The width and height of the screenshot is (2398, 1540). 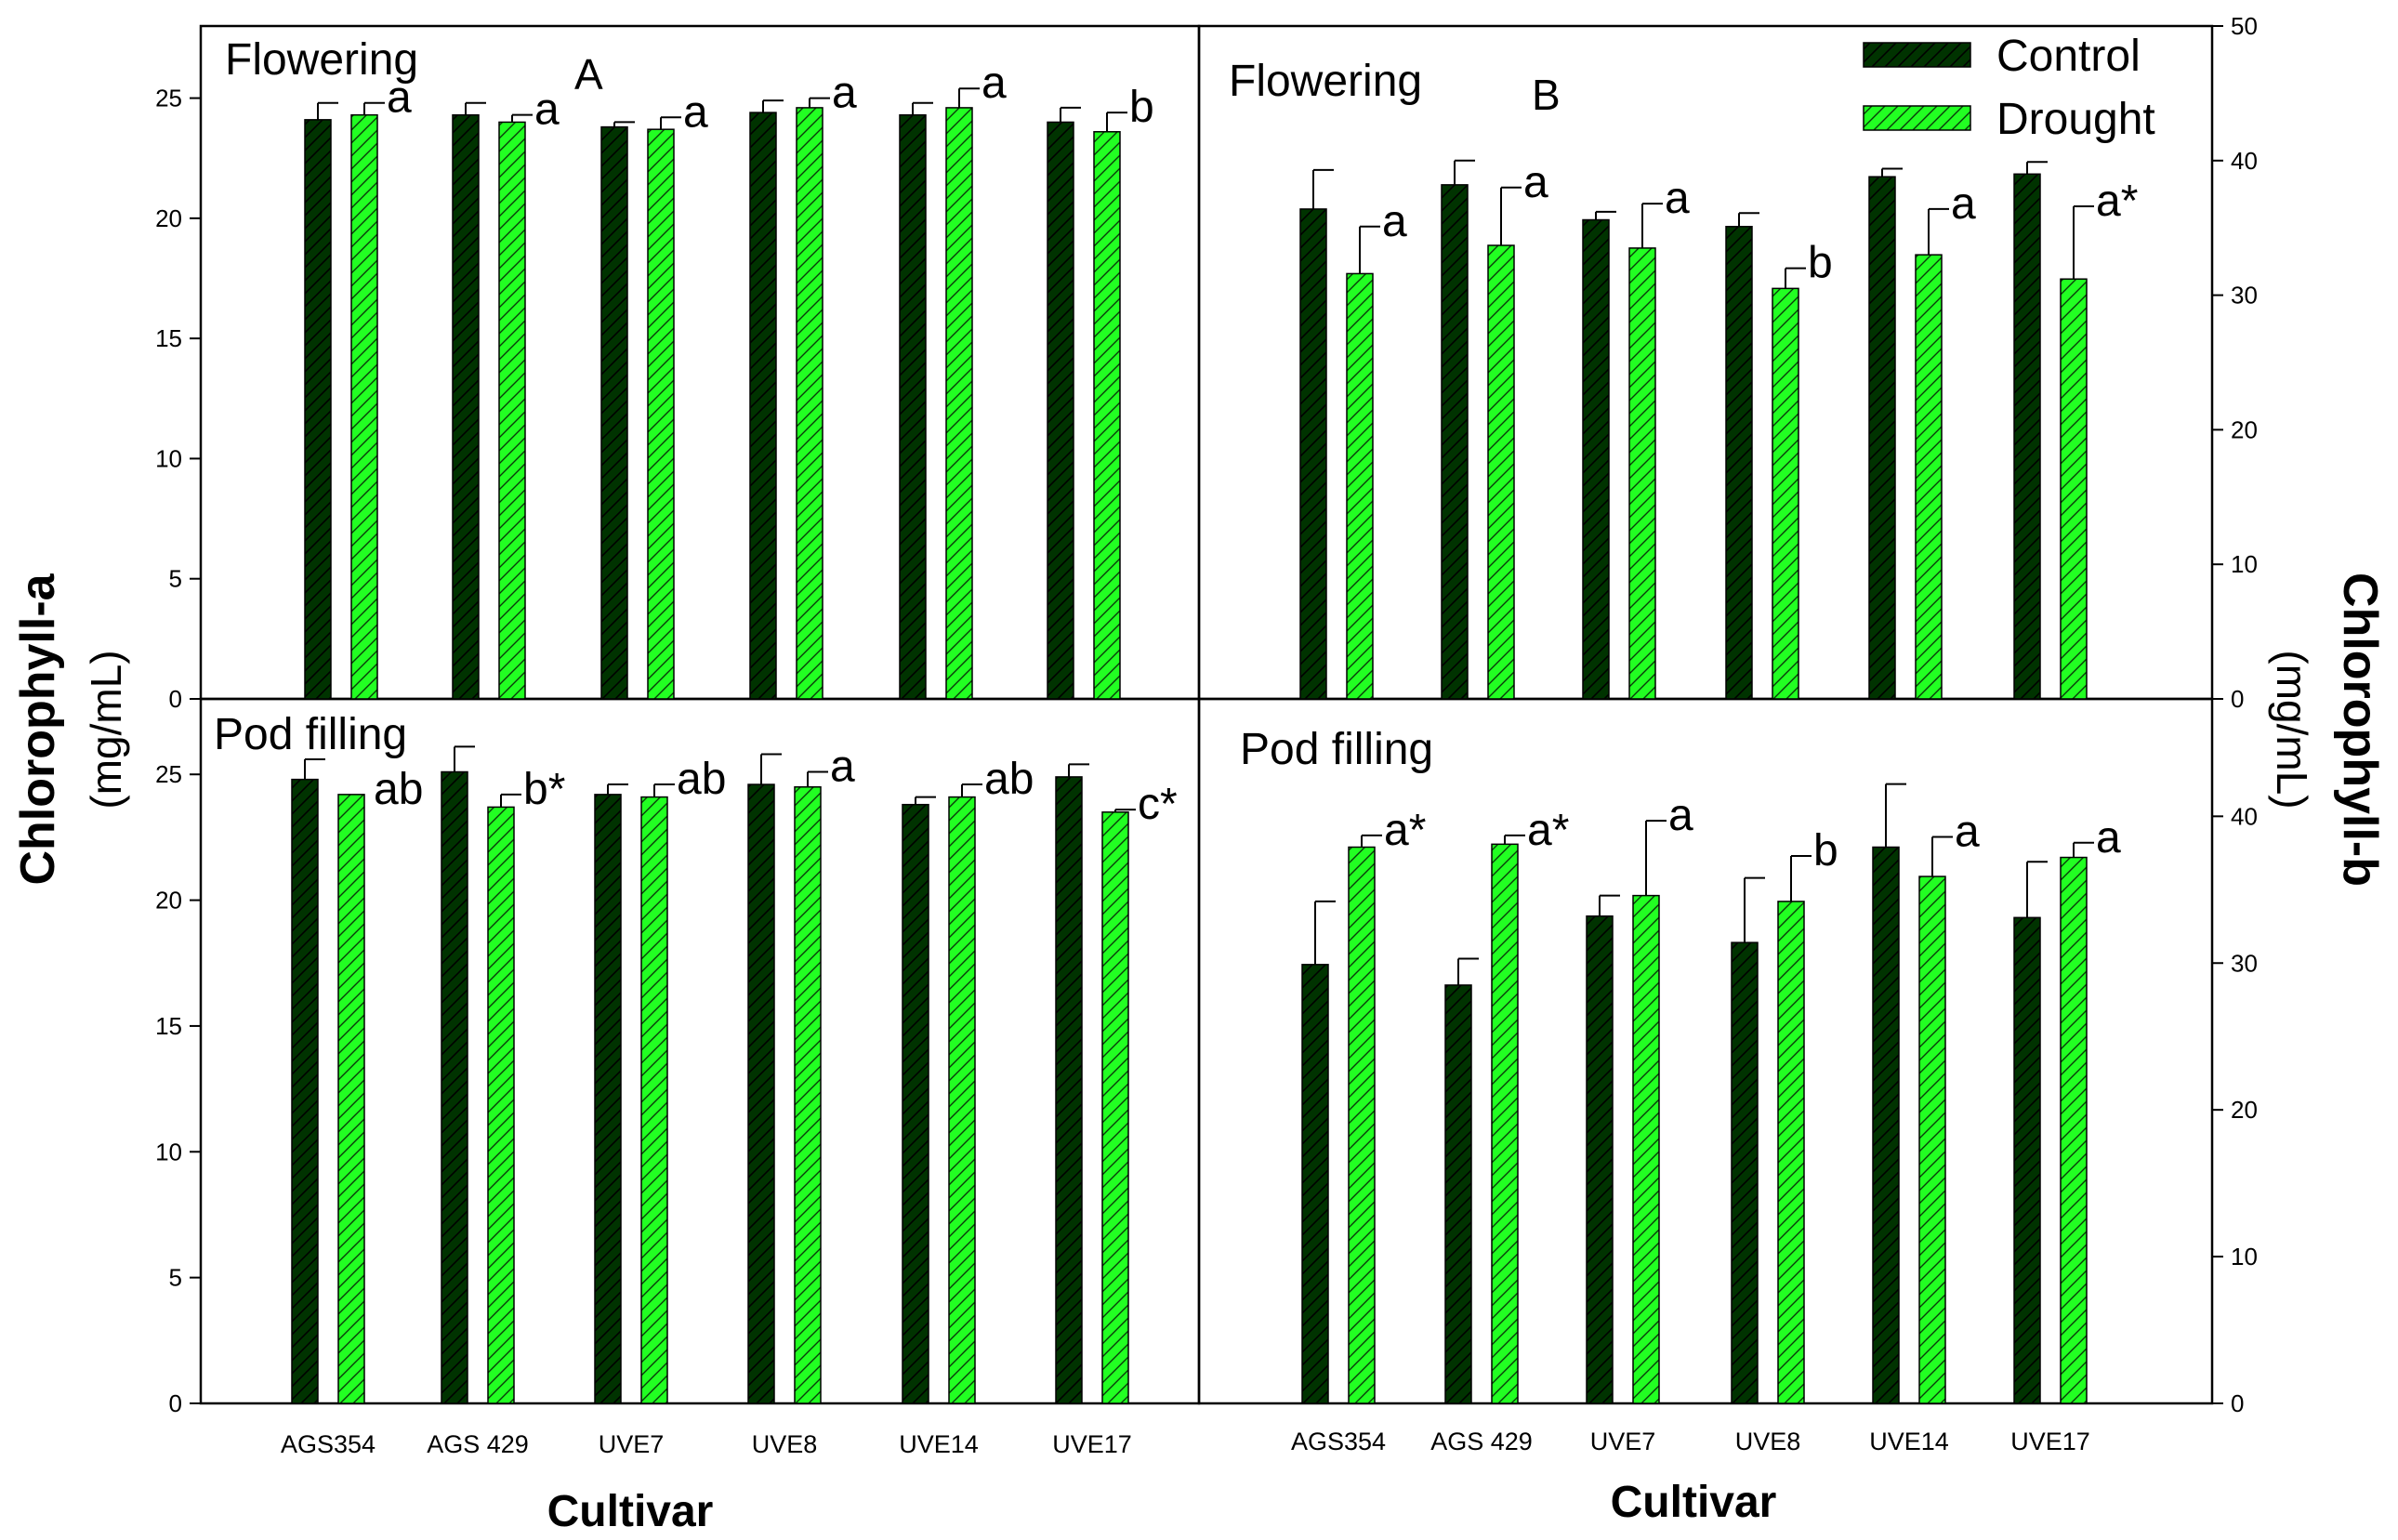 What do you see at coordinates (2292, 730) in the screenshot?
I see `y-right-unit: (mg/mL)` at bounding box center [2292, 730].